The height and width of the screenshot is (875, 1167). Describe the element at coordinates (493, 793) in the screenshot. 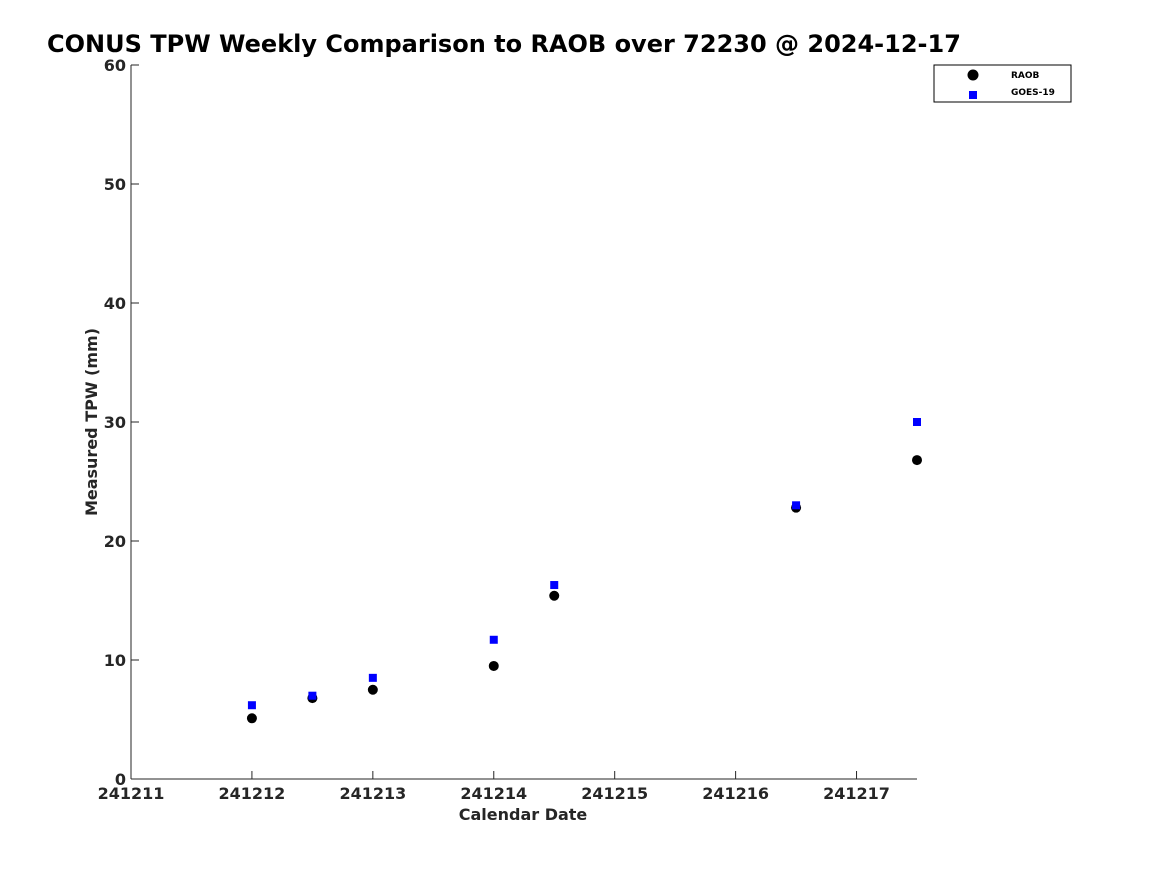

I see `x-tick-label: 241214` at that location.